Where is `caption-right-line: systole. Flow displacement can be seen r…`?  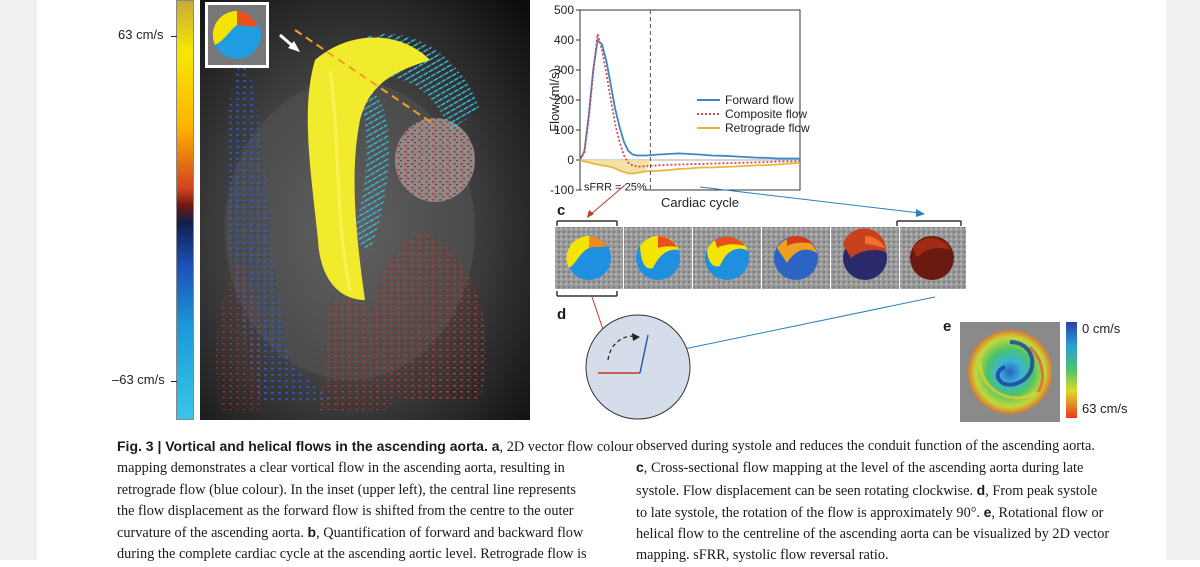
caption-right-line: systole. Flow displacement can be seen r… is located at coordinates (896, 491).